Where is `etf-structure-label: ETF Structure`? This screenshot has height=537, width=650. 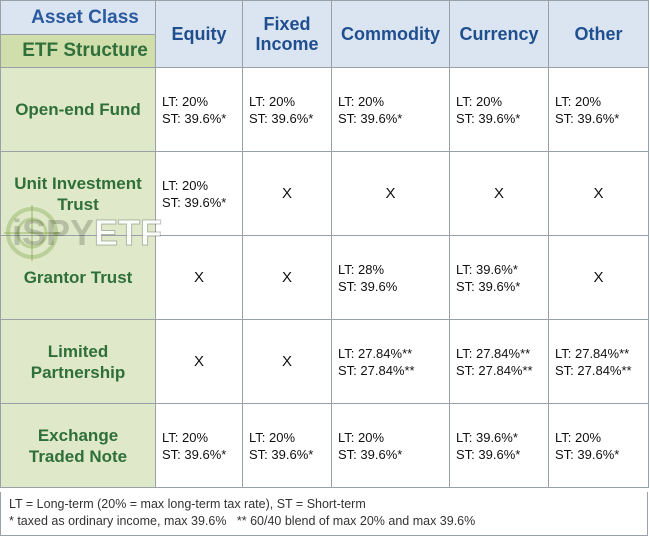
etf-structure-label: ETF Structure is located at coordinates (78, 51).